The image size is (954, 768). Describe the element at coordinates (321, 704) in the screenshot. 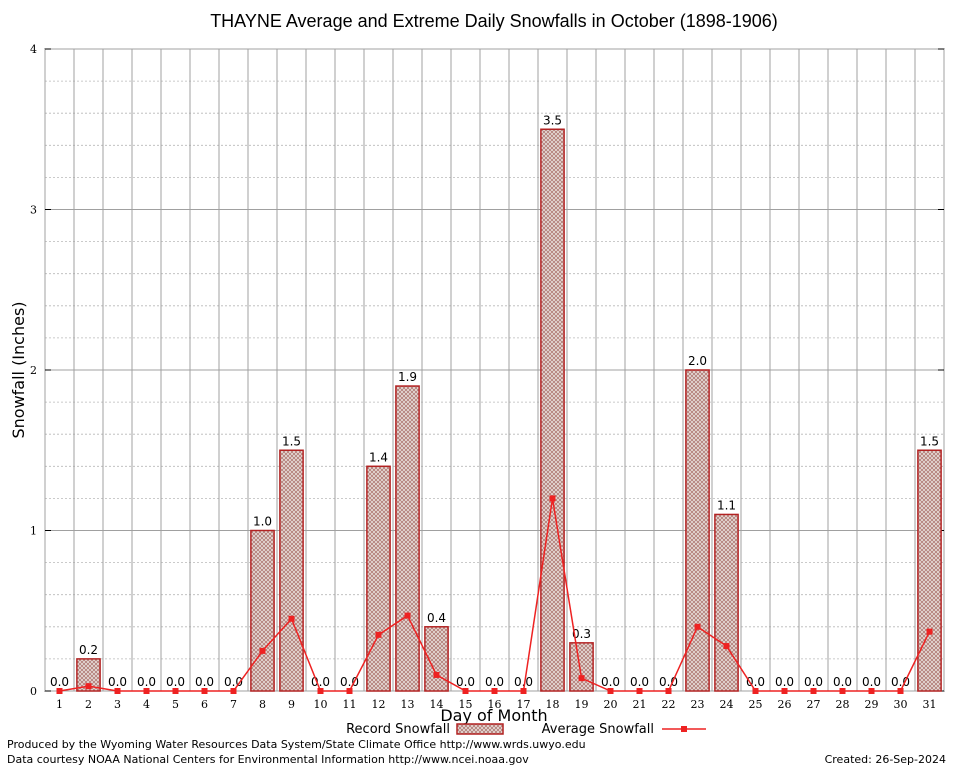

I see `x-tick-label: 10` at that location.